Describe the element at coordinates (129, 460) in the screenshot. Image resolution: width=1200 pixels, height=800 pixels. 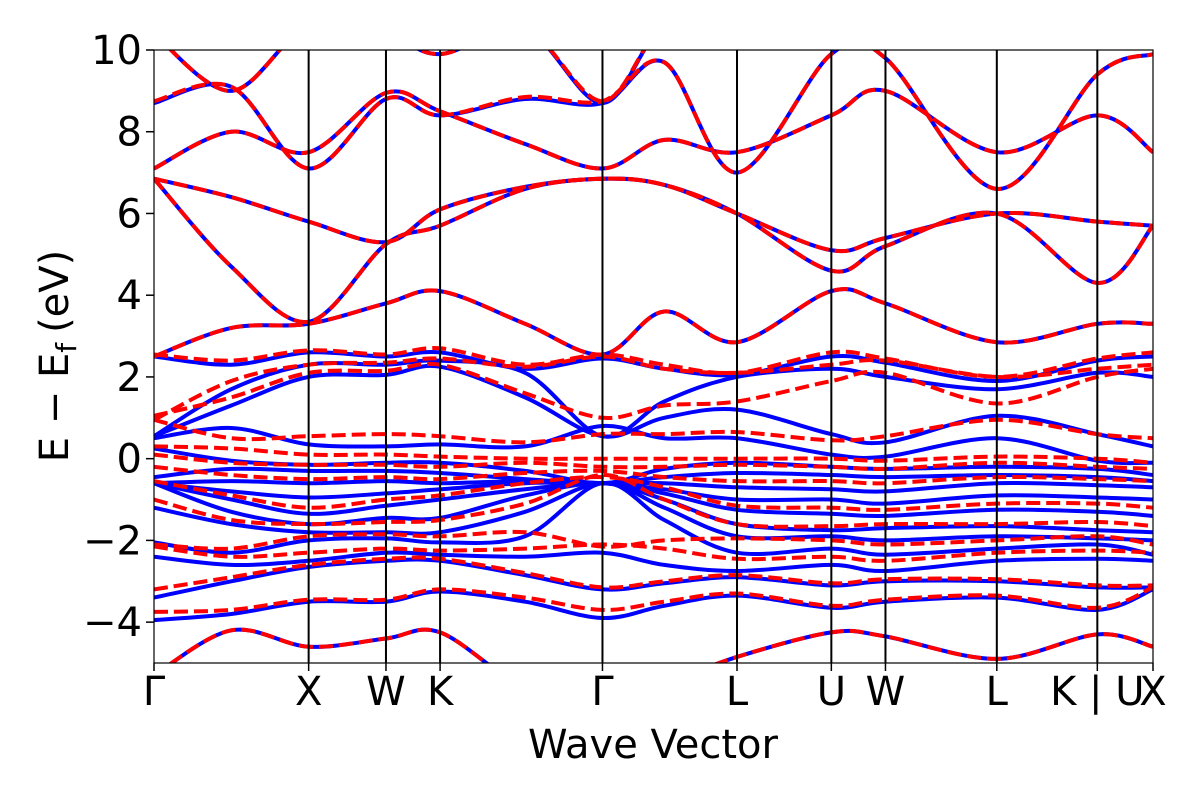
I see `y-tick-label: 0` at that location.